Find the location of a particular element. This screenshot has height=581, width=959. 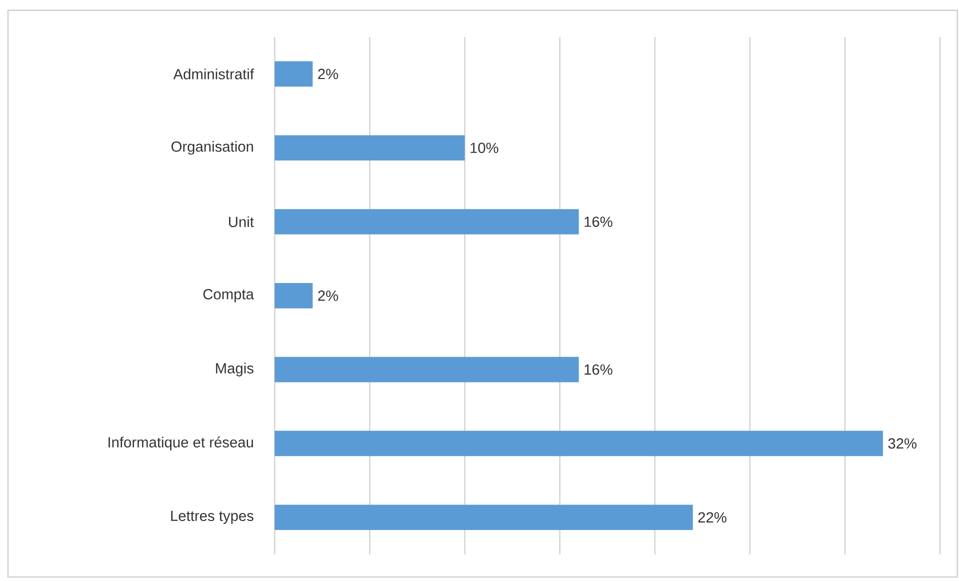

y-tick-label: Compta is located at coordinates (228, 295).